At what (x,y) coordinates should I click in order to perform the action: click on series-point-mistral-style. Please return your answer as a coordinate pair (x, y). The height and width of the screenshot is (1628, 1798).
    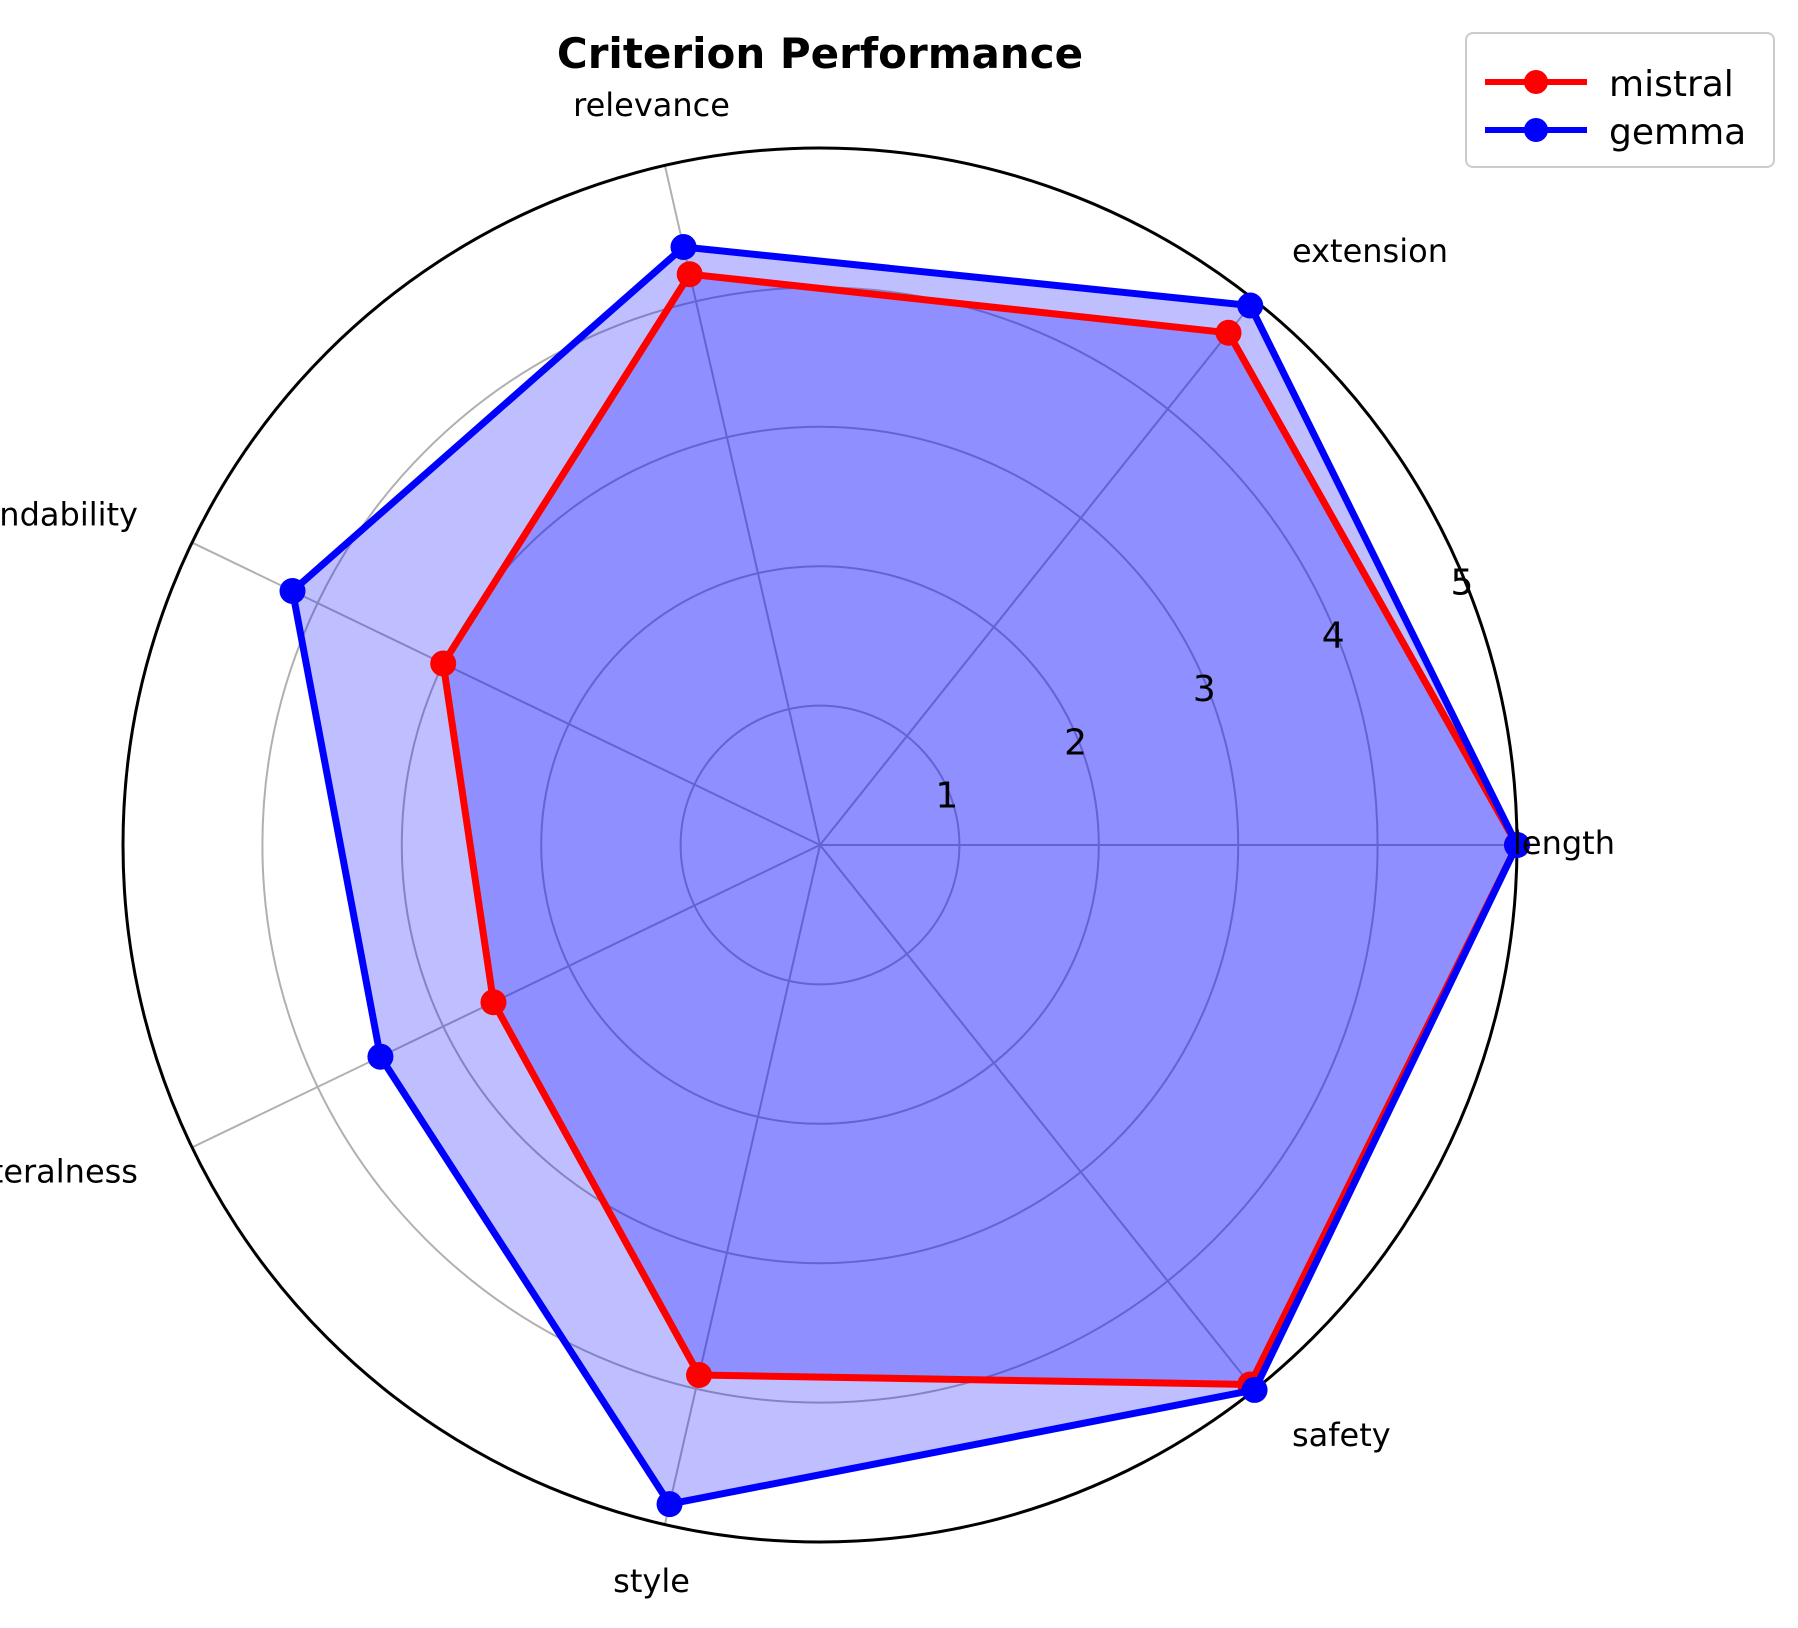
    Looking at the image, I should click on (699, 1375).